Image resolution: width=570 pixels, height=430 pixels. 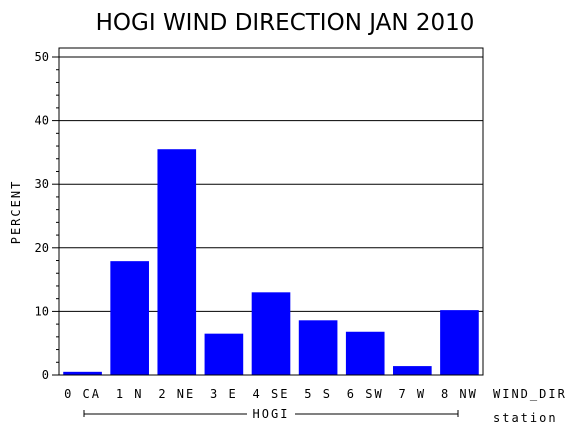 I want to click on y-tick-label: 40, so click(x=42, y=121).